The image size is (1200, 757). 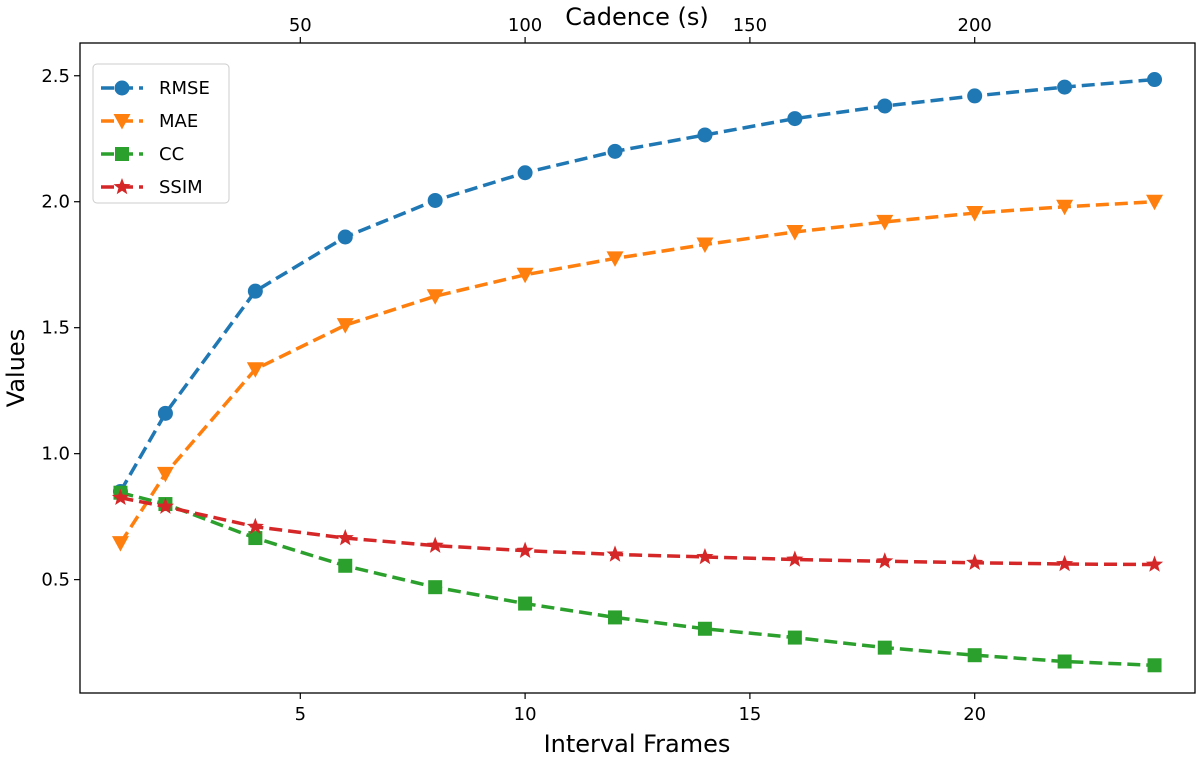 What do you see at coordinates (525, 25) in the screenshot?
I see `x2-tick-label: 100` at bounding box center [525, 25].